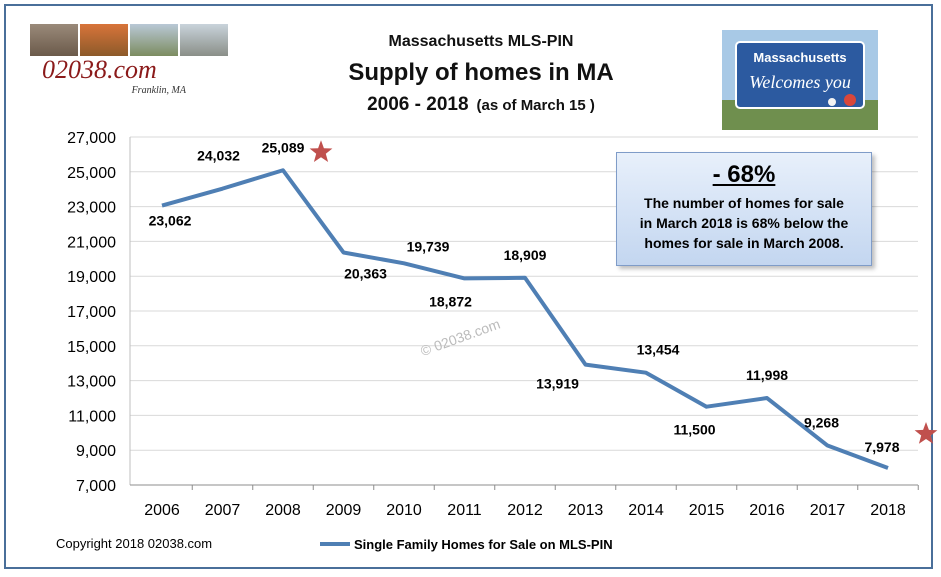  Describe the element at coordinates (744, 203) in the screenshot. I see `callout-text-line1: The number of homes for sale` at that location.